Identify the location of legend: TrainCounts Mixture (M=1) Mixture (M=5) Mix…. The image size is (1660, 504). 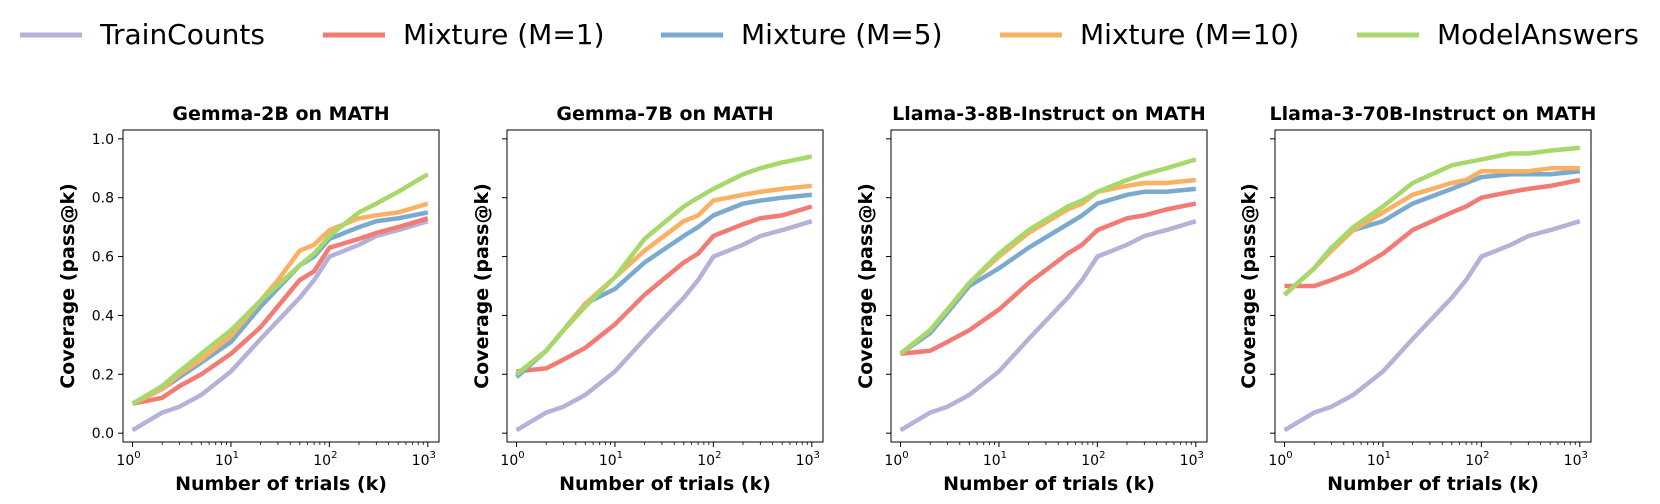
(829, 34).